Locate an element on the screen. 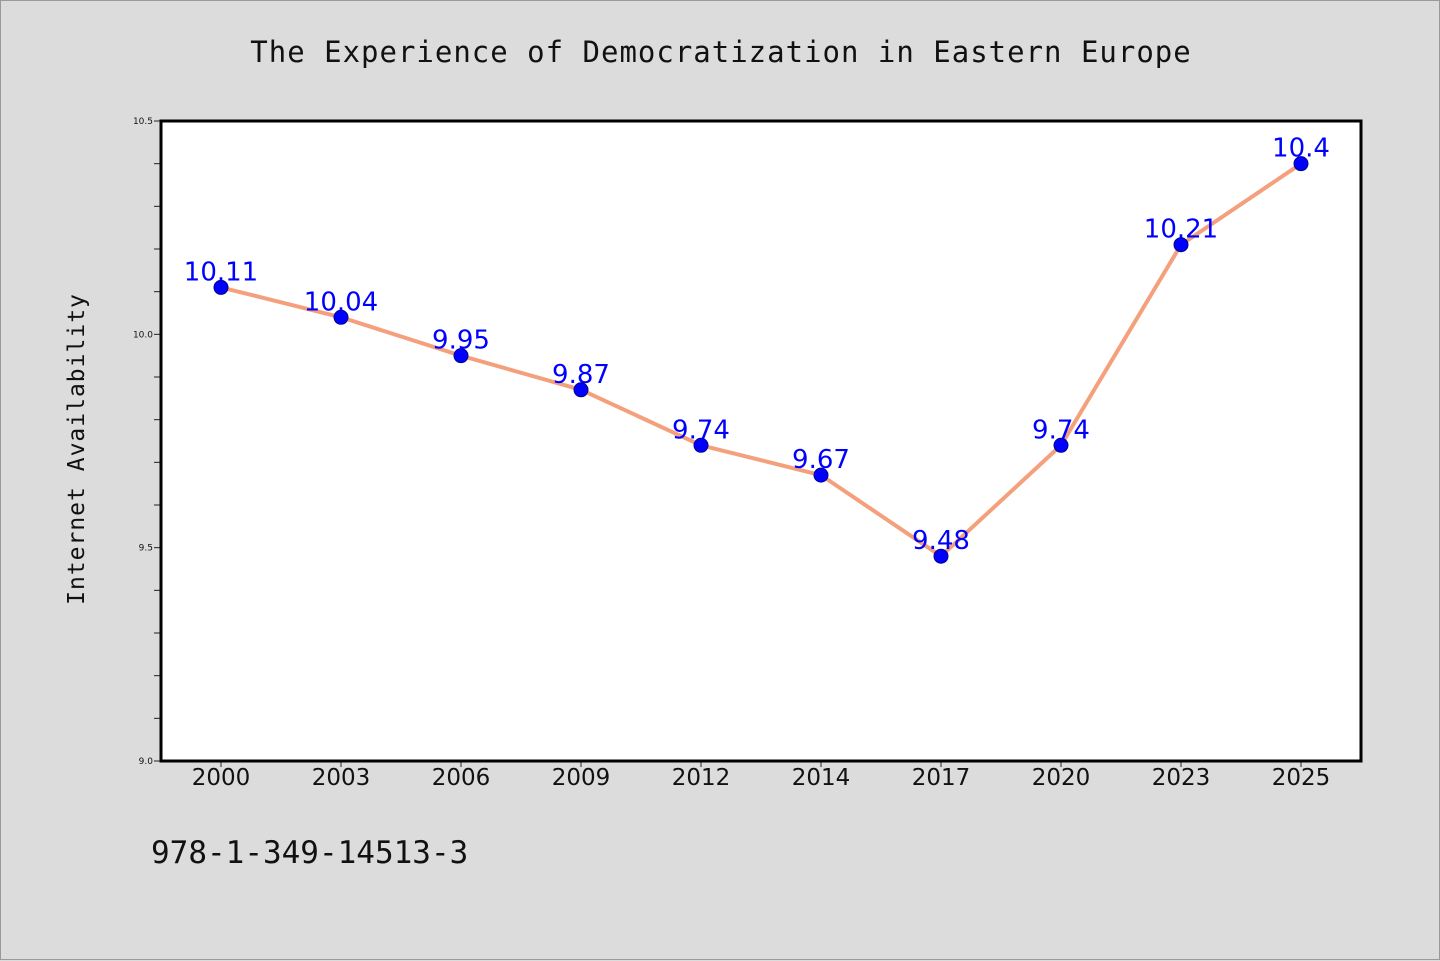  x-tick-label: 2009 is located at coordinates (581, 778).